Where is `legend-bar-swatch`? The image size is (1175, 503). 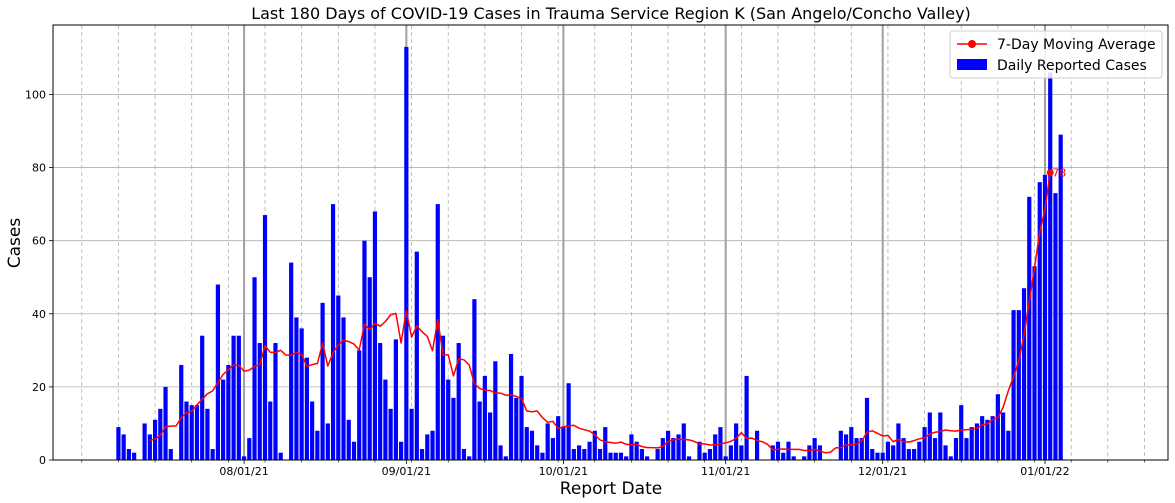 legend-bar-swatch is located at coordinates (972, 64).